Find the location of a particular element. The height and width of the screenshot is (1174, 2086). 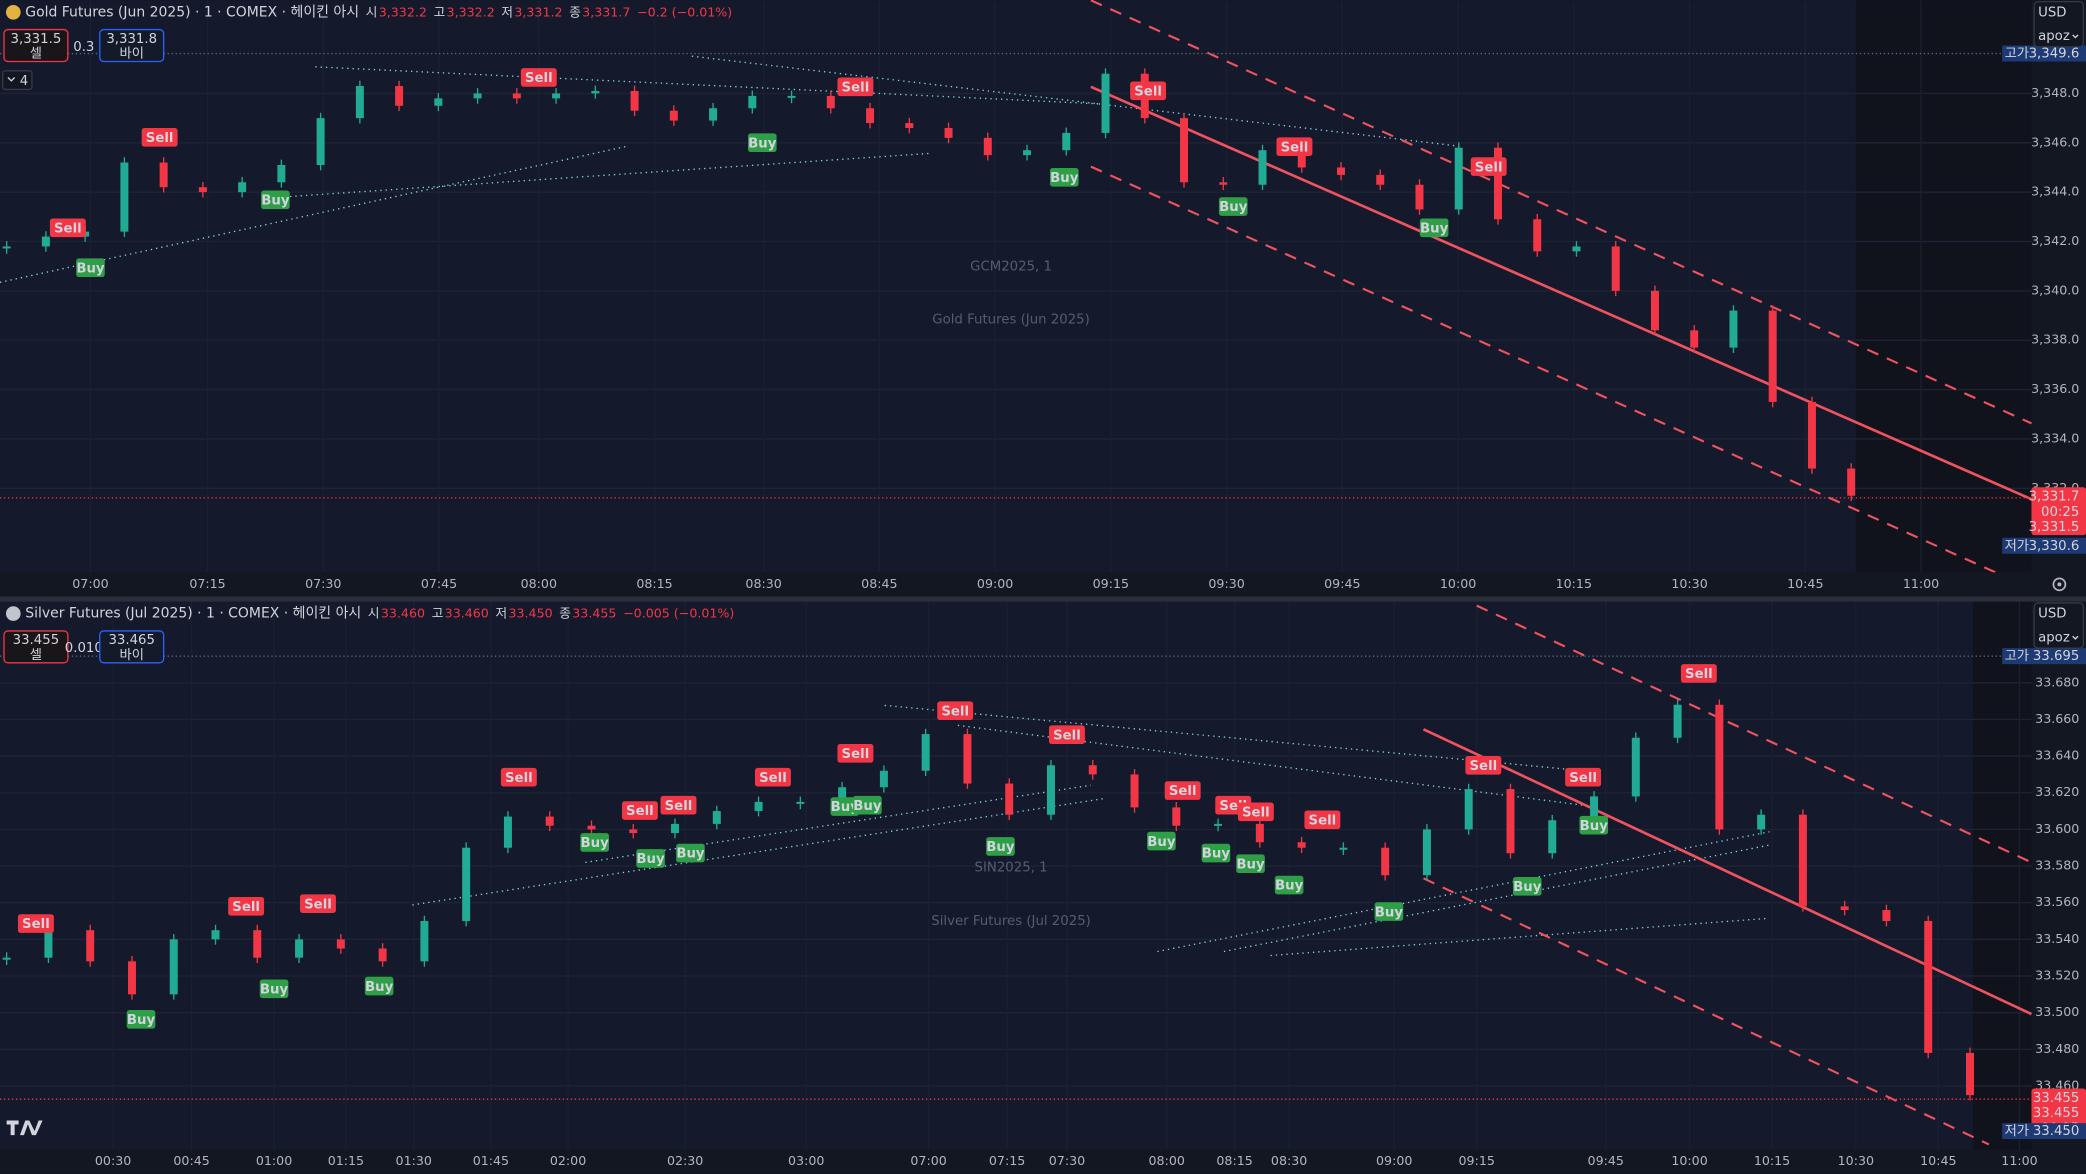

last-price-text: 3,331.7 is located at coordinates (2054, 497).